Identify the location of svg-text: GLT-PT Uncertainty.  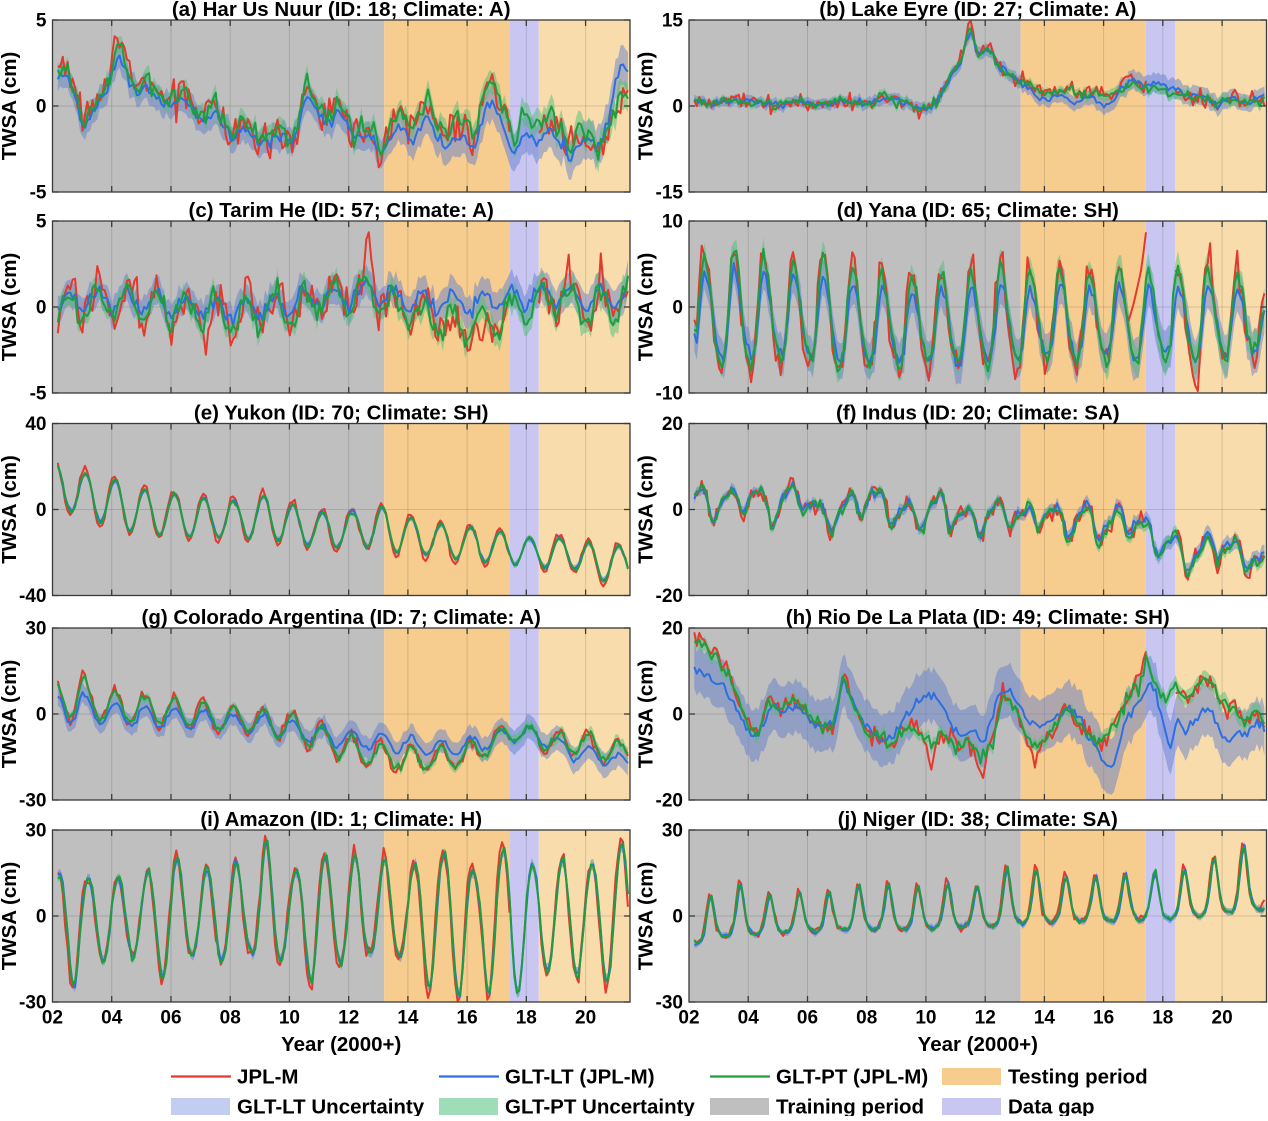
(600, 1106).